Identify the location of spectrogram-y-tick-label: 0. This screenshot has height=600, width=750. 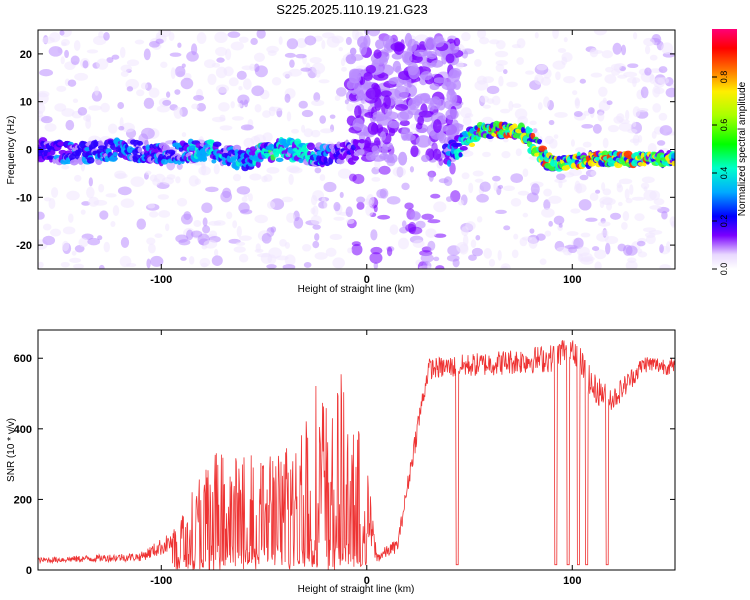
(29, 151).